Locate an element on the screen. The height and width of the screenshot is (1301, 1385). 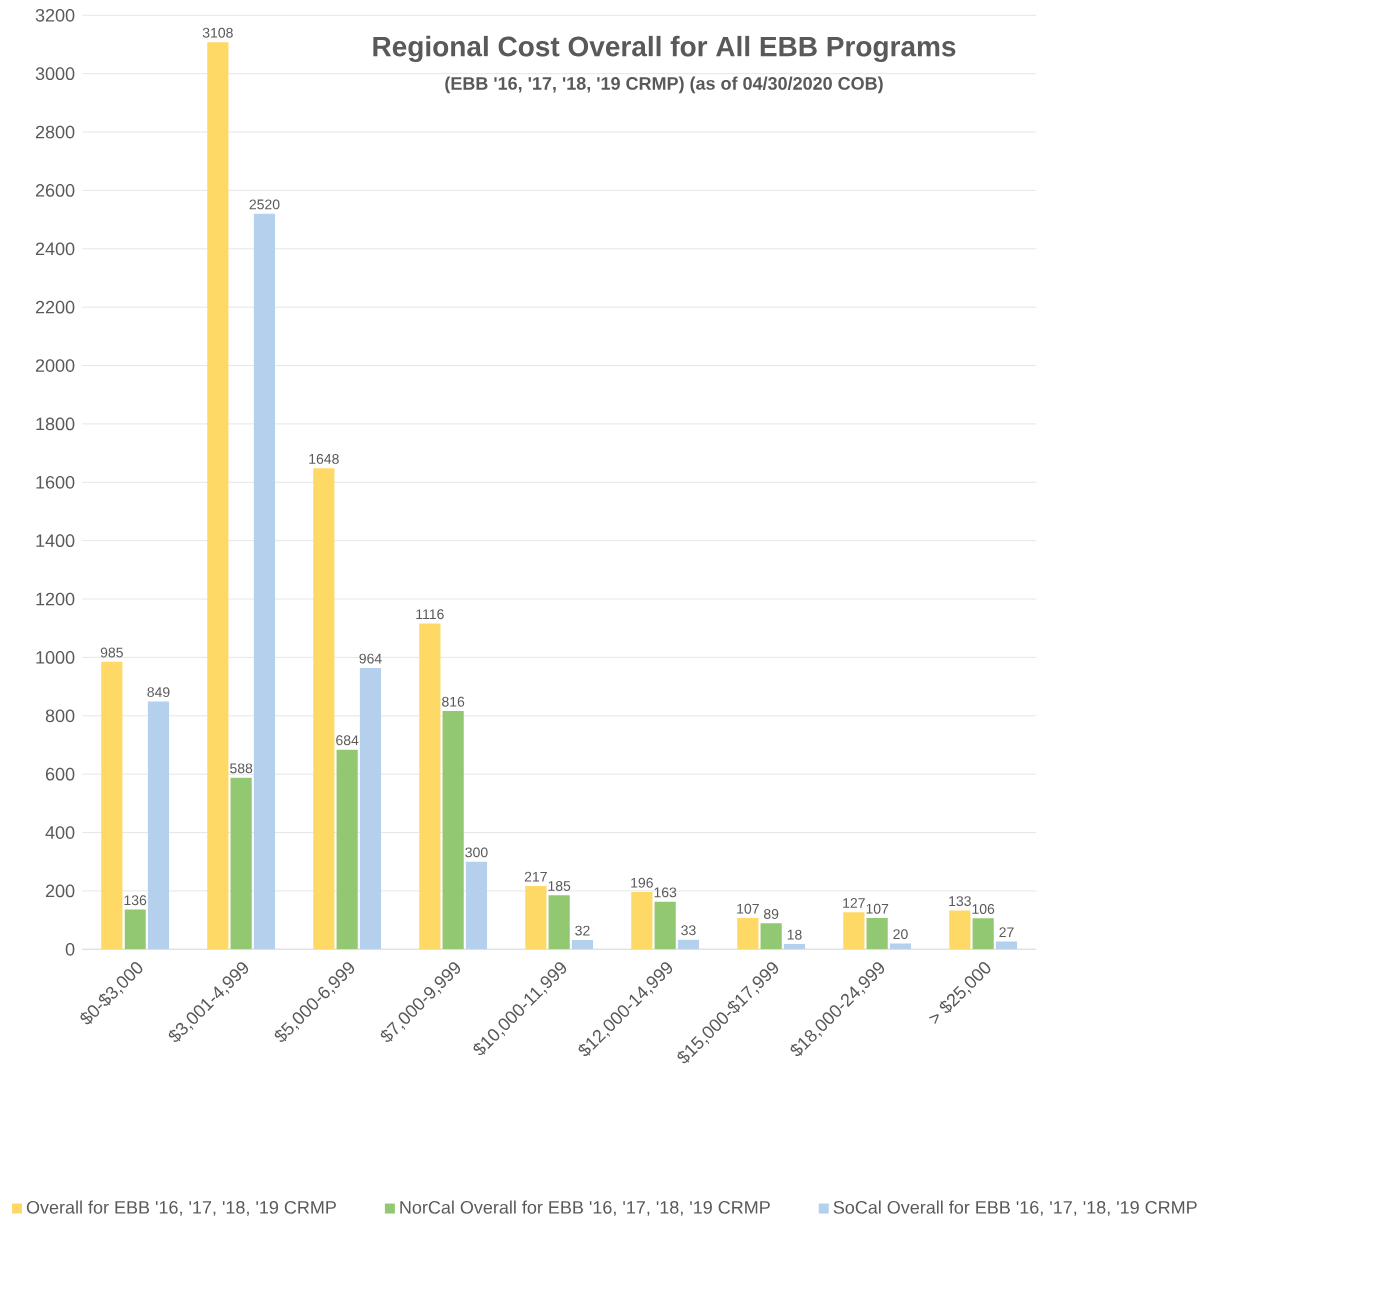
data-label: 300 is located at coordinates (476, 852).